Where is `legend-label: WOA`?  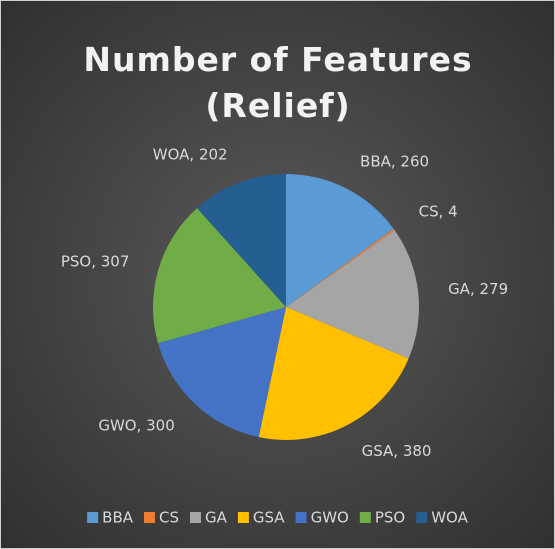
legend-label: WOA is located at coordinates (449, 518).